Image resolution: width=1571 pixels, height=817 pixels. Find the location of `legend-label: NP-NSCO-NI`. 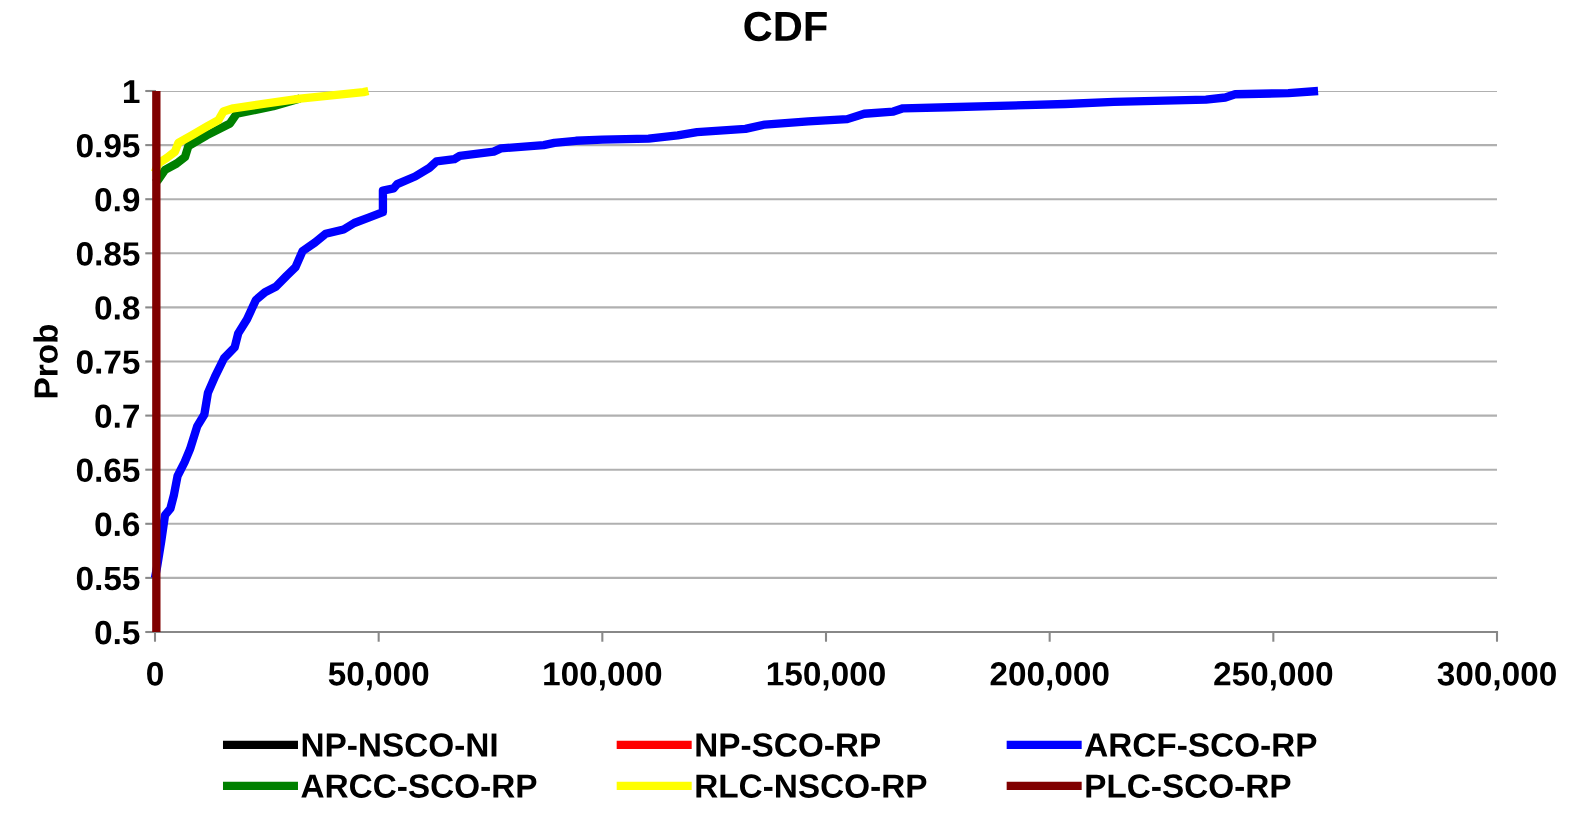

legend-label: NP-NSCO-NI is located at coordinates (399, 745).